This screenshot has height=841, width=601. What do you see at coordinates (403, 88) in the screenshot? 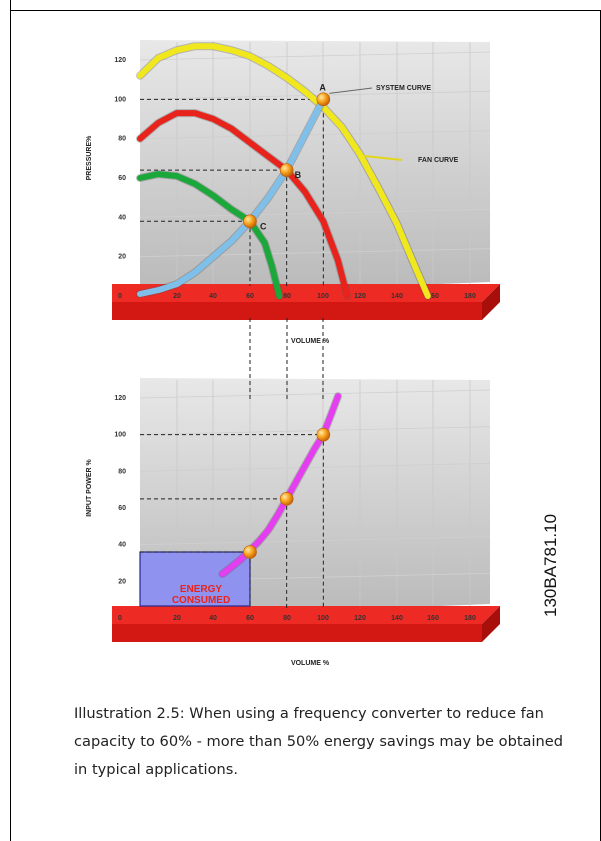
I see `system-curve-label: SYSTEM CURVE` at bounding box center [403, 88].